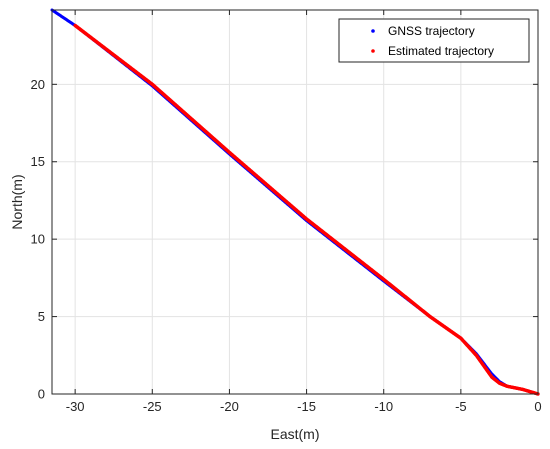 The image size is (550, 449). Describe the element at coordinates (38, 161) in the screenshot. I see `y-tick-label: 15` at that location.